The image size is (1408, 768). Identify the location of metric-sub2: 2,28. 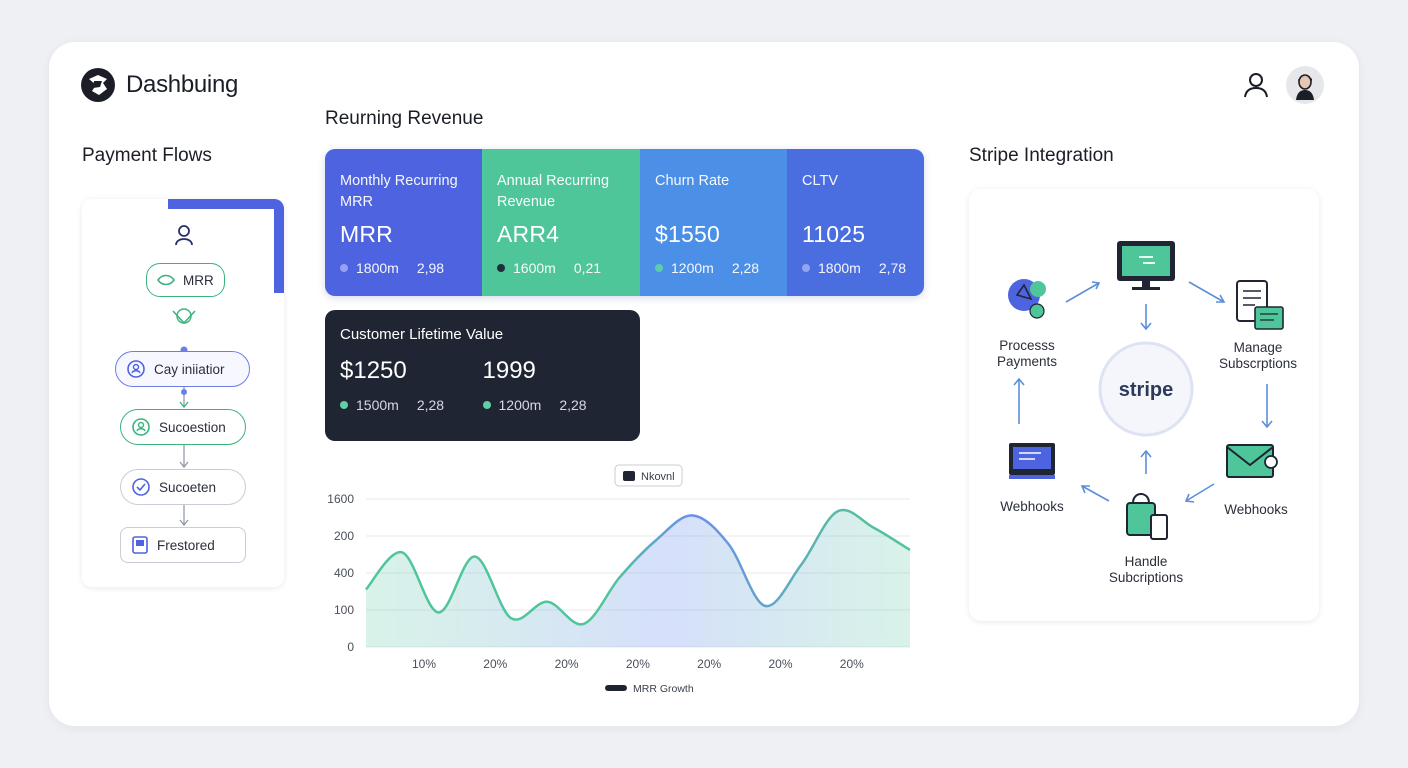
(745, 268).